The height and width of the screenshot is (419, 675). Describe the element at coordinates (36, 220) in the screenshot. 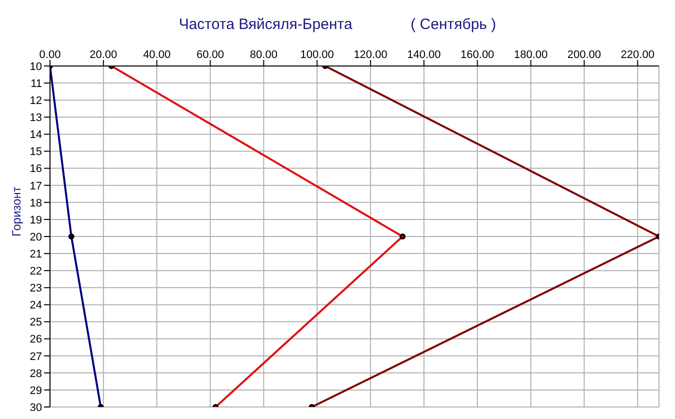

I see `y-tick-label: 19` at that location.